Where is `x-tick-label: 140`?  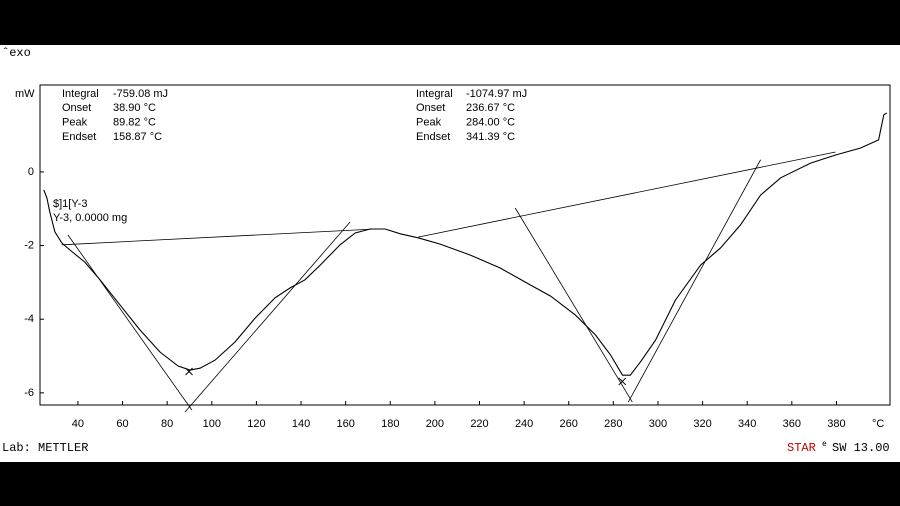 x-tick-label: 140 is located at coordinates (301, 424).